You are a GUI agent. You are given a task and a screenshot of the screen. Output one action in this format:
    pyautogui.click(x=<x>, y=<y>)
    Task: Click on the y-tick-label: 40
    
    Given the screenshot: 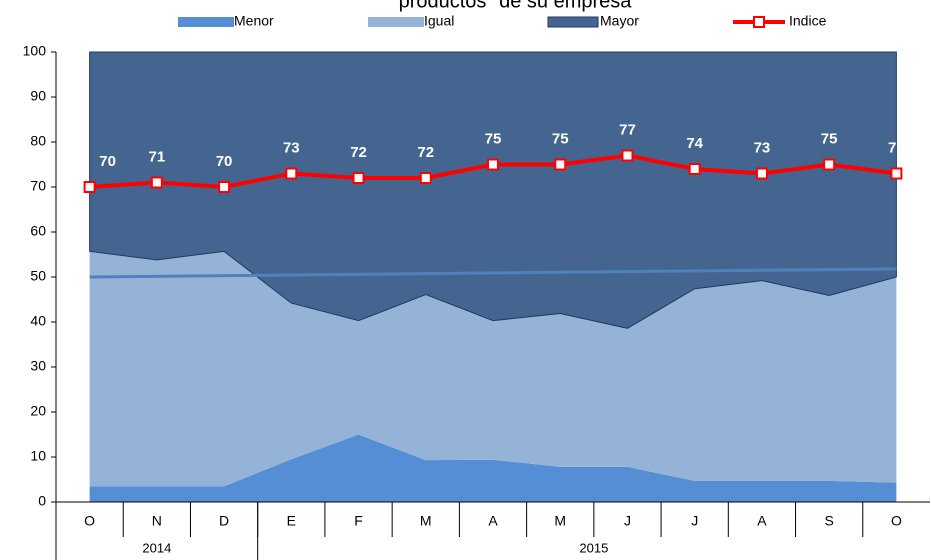 What is the action you would take?
    pyautogui.click(x=38, y=321)
    